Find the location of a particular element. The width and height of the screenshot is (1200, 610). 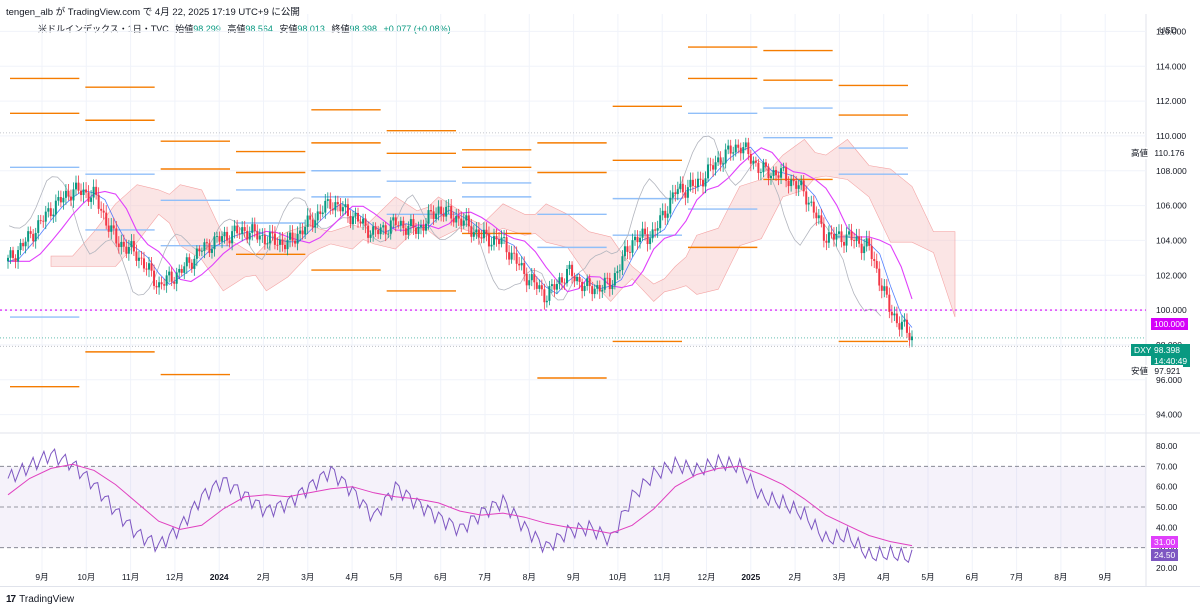

tradingview-brand: 17 TradingView is located at coordinates (40, 599).